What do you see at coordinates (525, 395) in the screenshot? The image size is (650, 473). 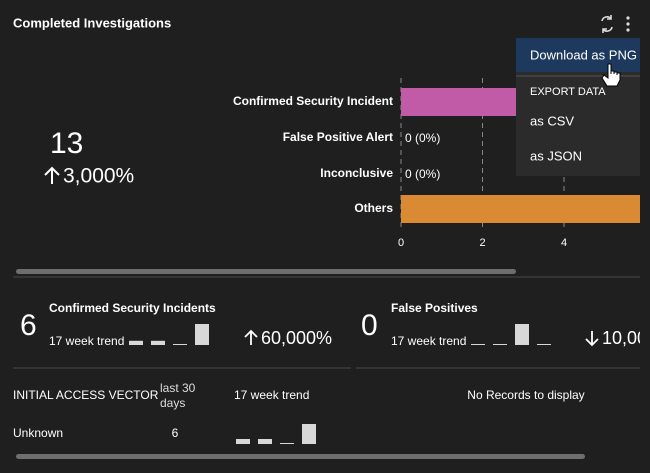 I see `empty-message: No Records to display` at bounding box center [525, 395].